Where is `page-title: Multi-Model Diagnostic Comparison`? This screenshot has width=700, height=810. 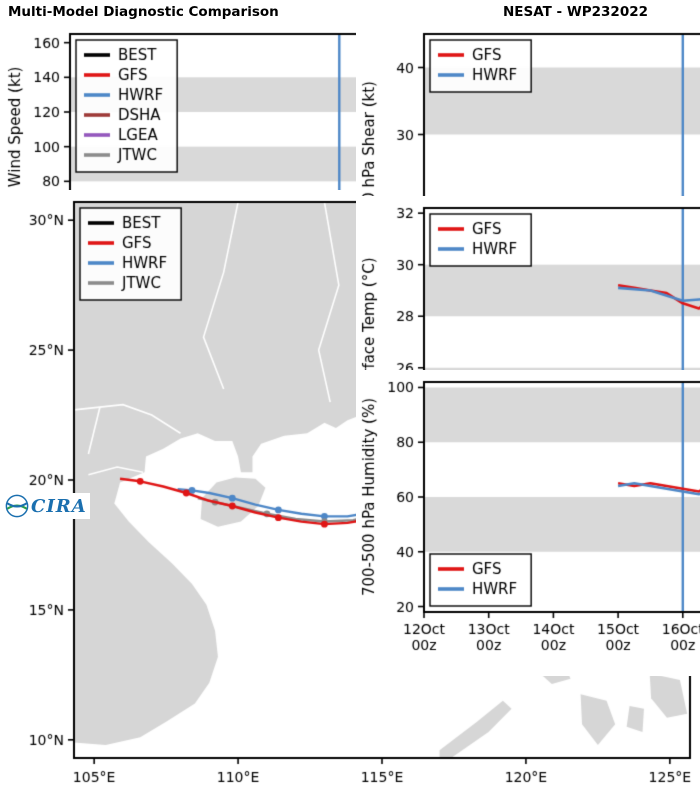
page-title: Multi-Model Diagnostic Comparison is located at coordinates (143, 12).